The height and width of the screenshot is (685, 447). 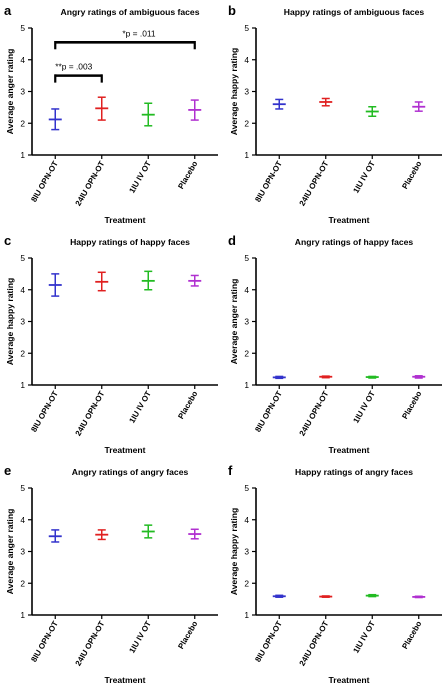 I want to click on significance-bracket: *p = .011, so click(x=125, y=39).